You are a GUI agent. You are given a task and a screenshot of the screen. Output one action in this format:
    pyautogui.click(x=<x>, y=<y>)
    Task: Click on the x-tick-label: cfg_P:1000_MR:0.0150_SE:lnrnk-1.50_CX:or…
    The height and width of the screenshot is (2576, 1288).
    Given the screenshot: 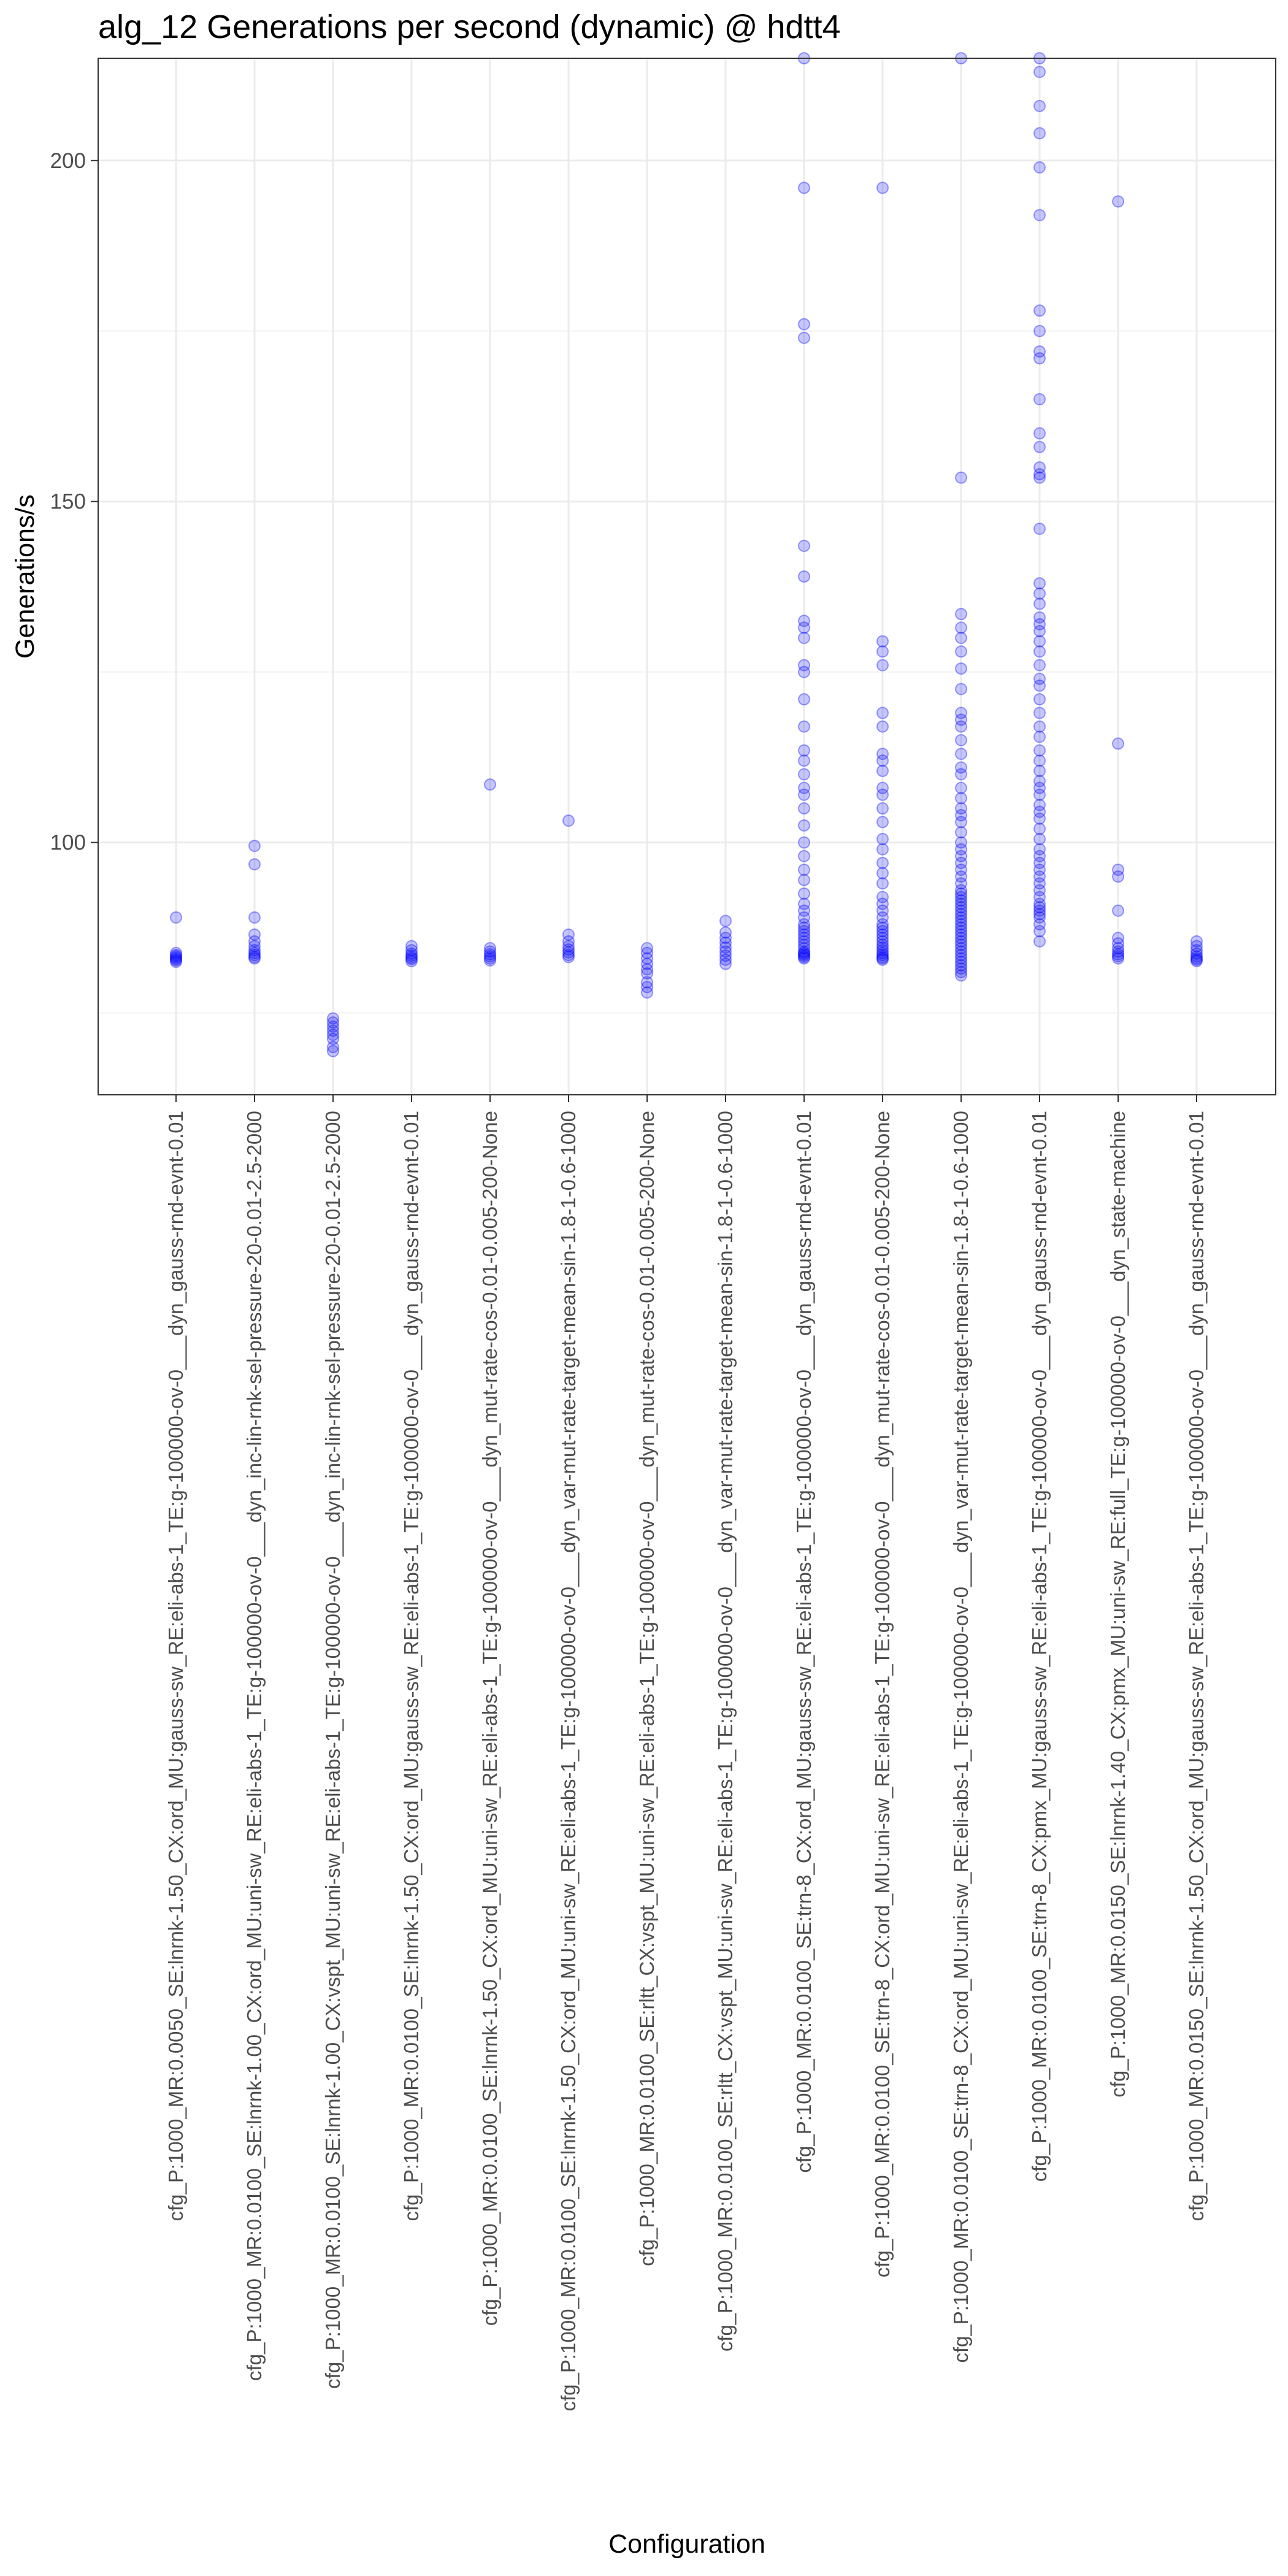 What is the action you would take?
    pyautogui.click(x=1196, y=1666)
    